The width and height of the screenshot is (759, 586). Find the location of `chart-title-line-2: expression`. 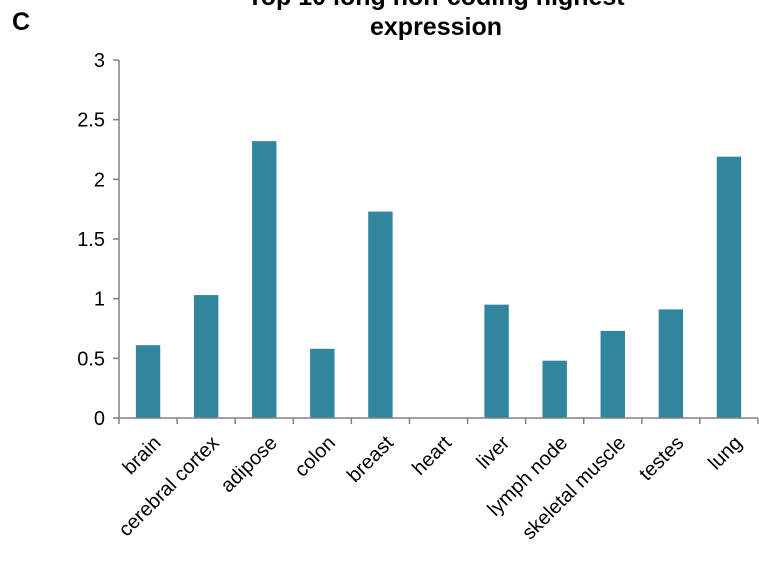

chart-title-line-2: expression is located at coordinates (435, 27).